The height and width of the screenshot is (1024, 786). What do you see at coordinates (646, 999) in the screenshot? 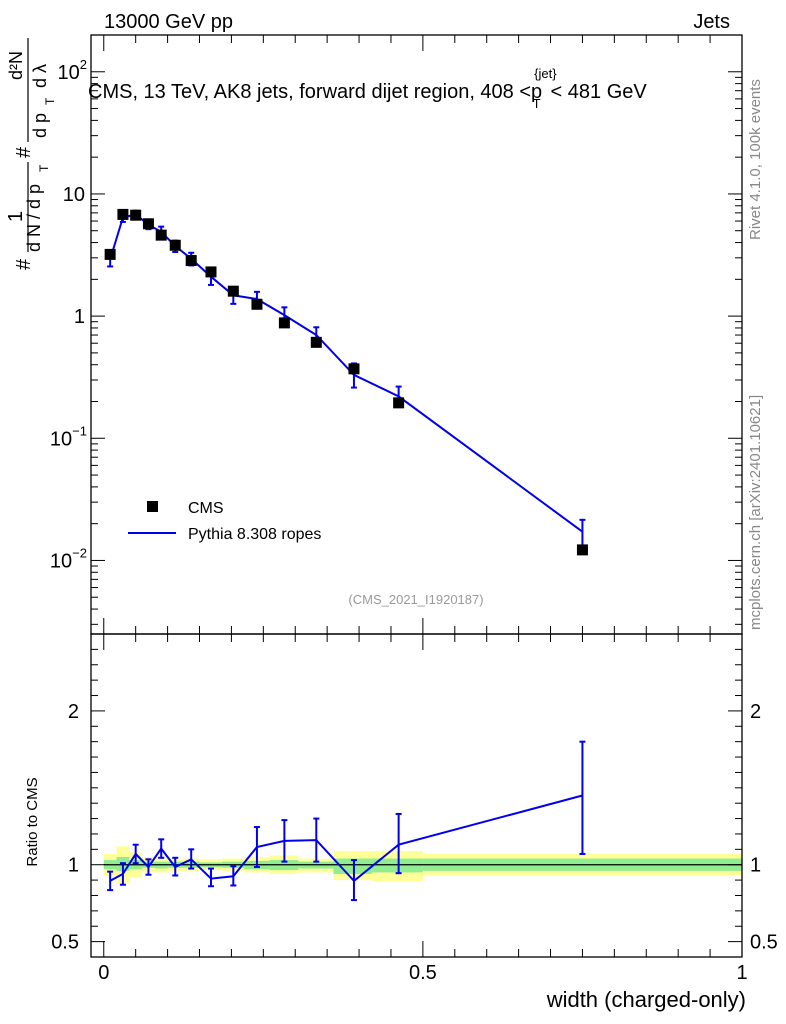
I see `x-axis-label: width (charged-only)` at bounding box center [646, 999].